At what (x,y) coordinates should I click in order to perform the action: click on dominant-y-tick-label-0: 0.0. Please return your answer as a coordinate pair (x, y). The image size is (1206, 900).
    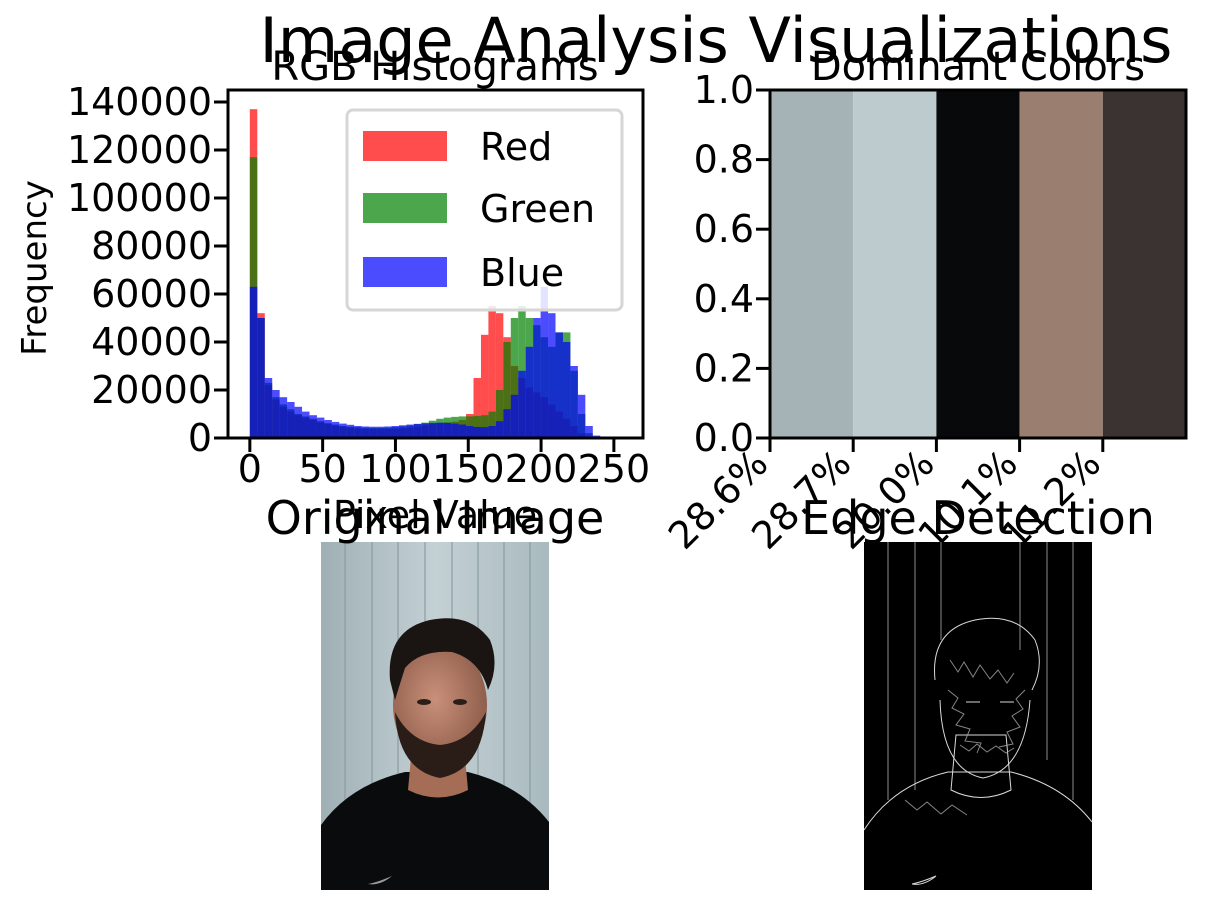
    Looking at the image, I should click on (724, 438).